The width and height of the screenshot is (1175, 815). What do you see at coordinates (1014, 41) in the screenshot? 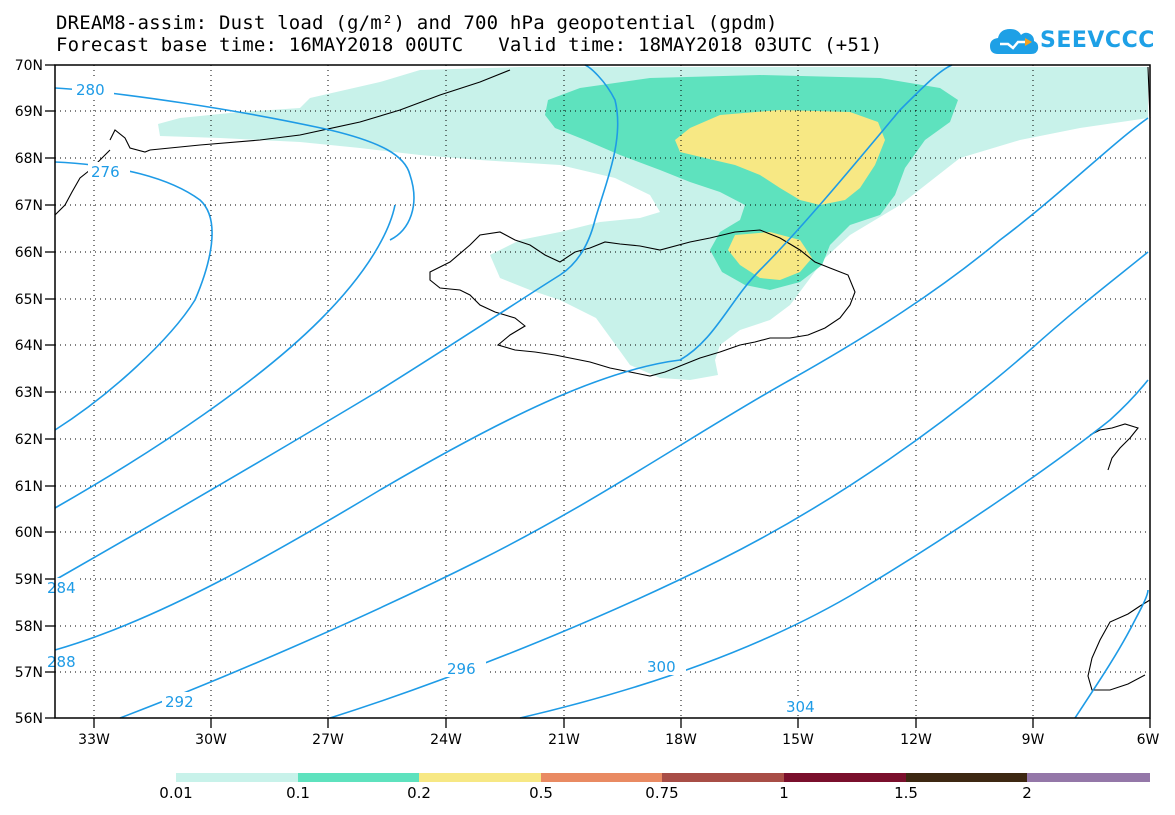
I see `cloud-icon` at bounding box center [1014, 41].